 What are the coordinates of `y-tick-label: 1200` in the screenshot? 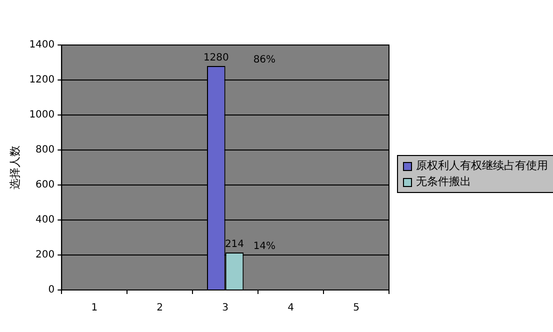 It's located at (42, 80).